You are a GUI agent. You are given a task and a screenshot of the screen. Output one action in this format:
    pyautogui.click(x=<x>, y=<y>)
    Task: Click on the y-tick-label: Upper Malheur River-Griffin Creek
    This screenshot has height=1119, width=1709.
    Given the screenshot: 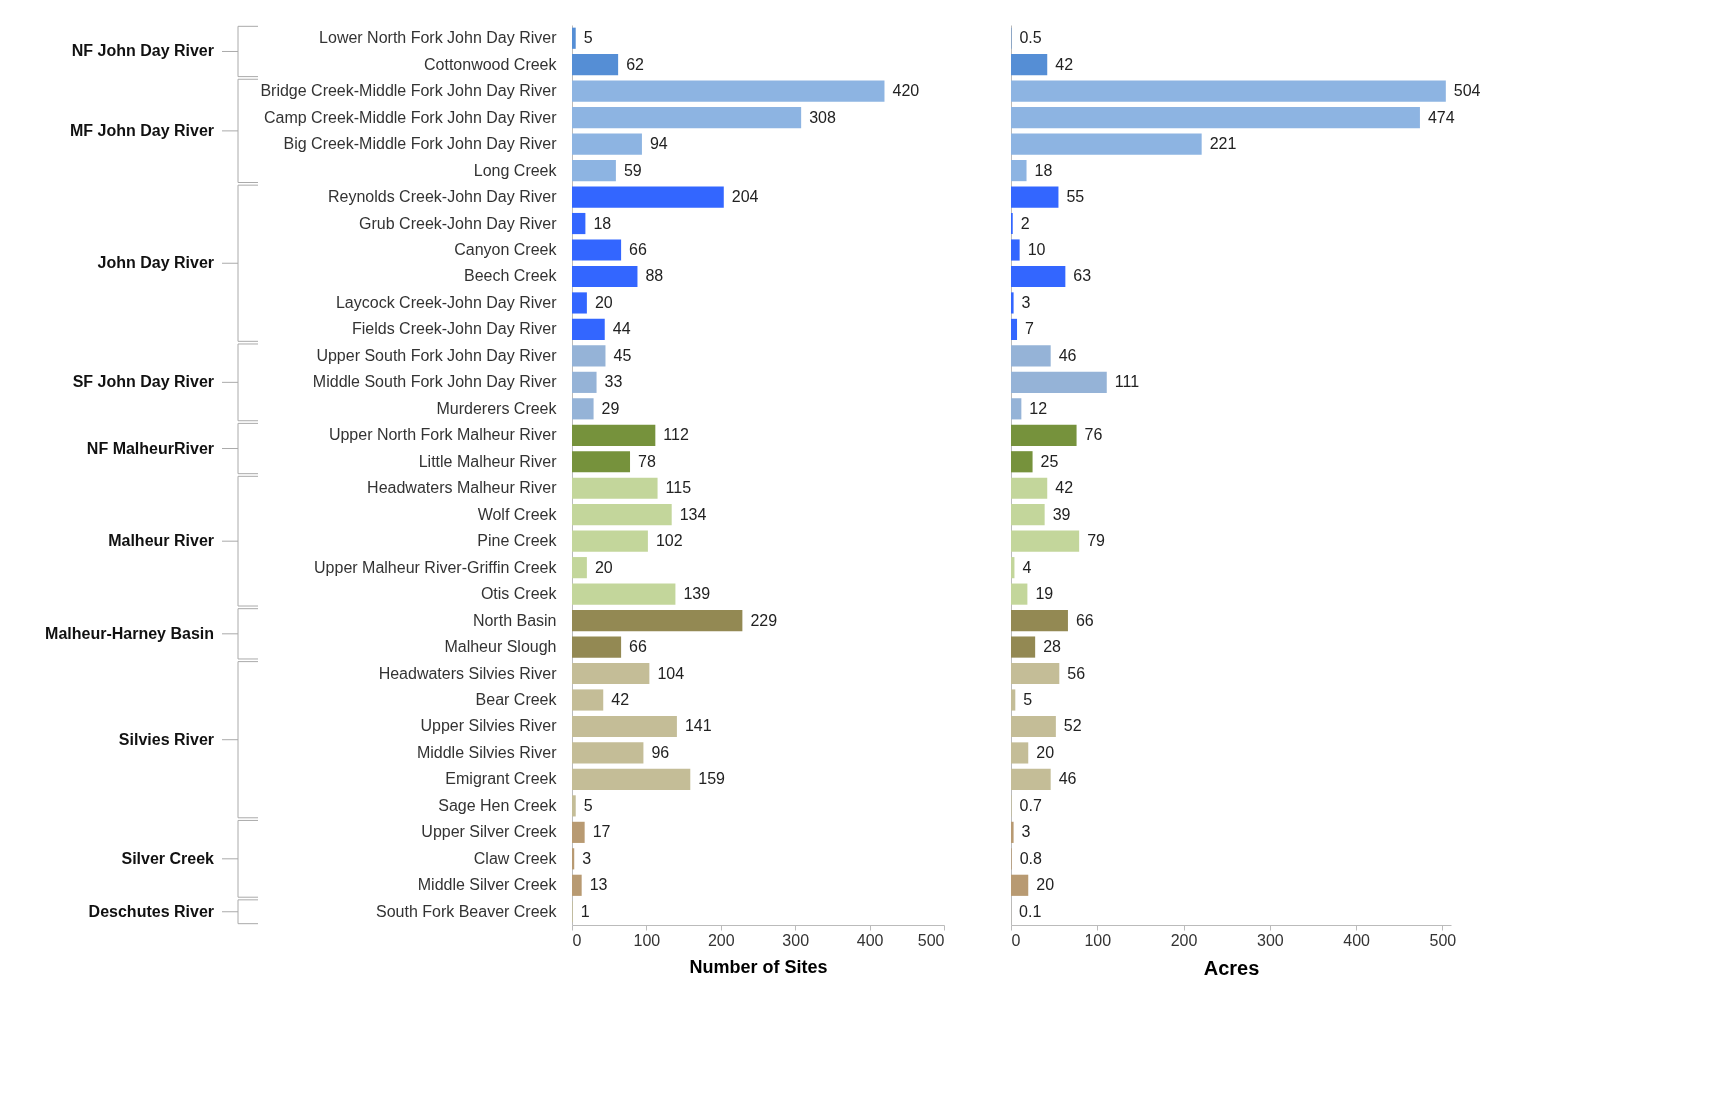 What is the action you would take?
    pyautogui.click(x=436, y=567)
    